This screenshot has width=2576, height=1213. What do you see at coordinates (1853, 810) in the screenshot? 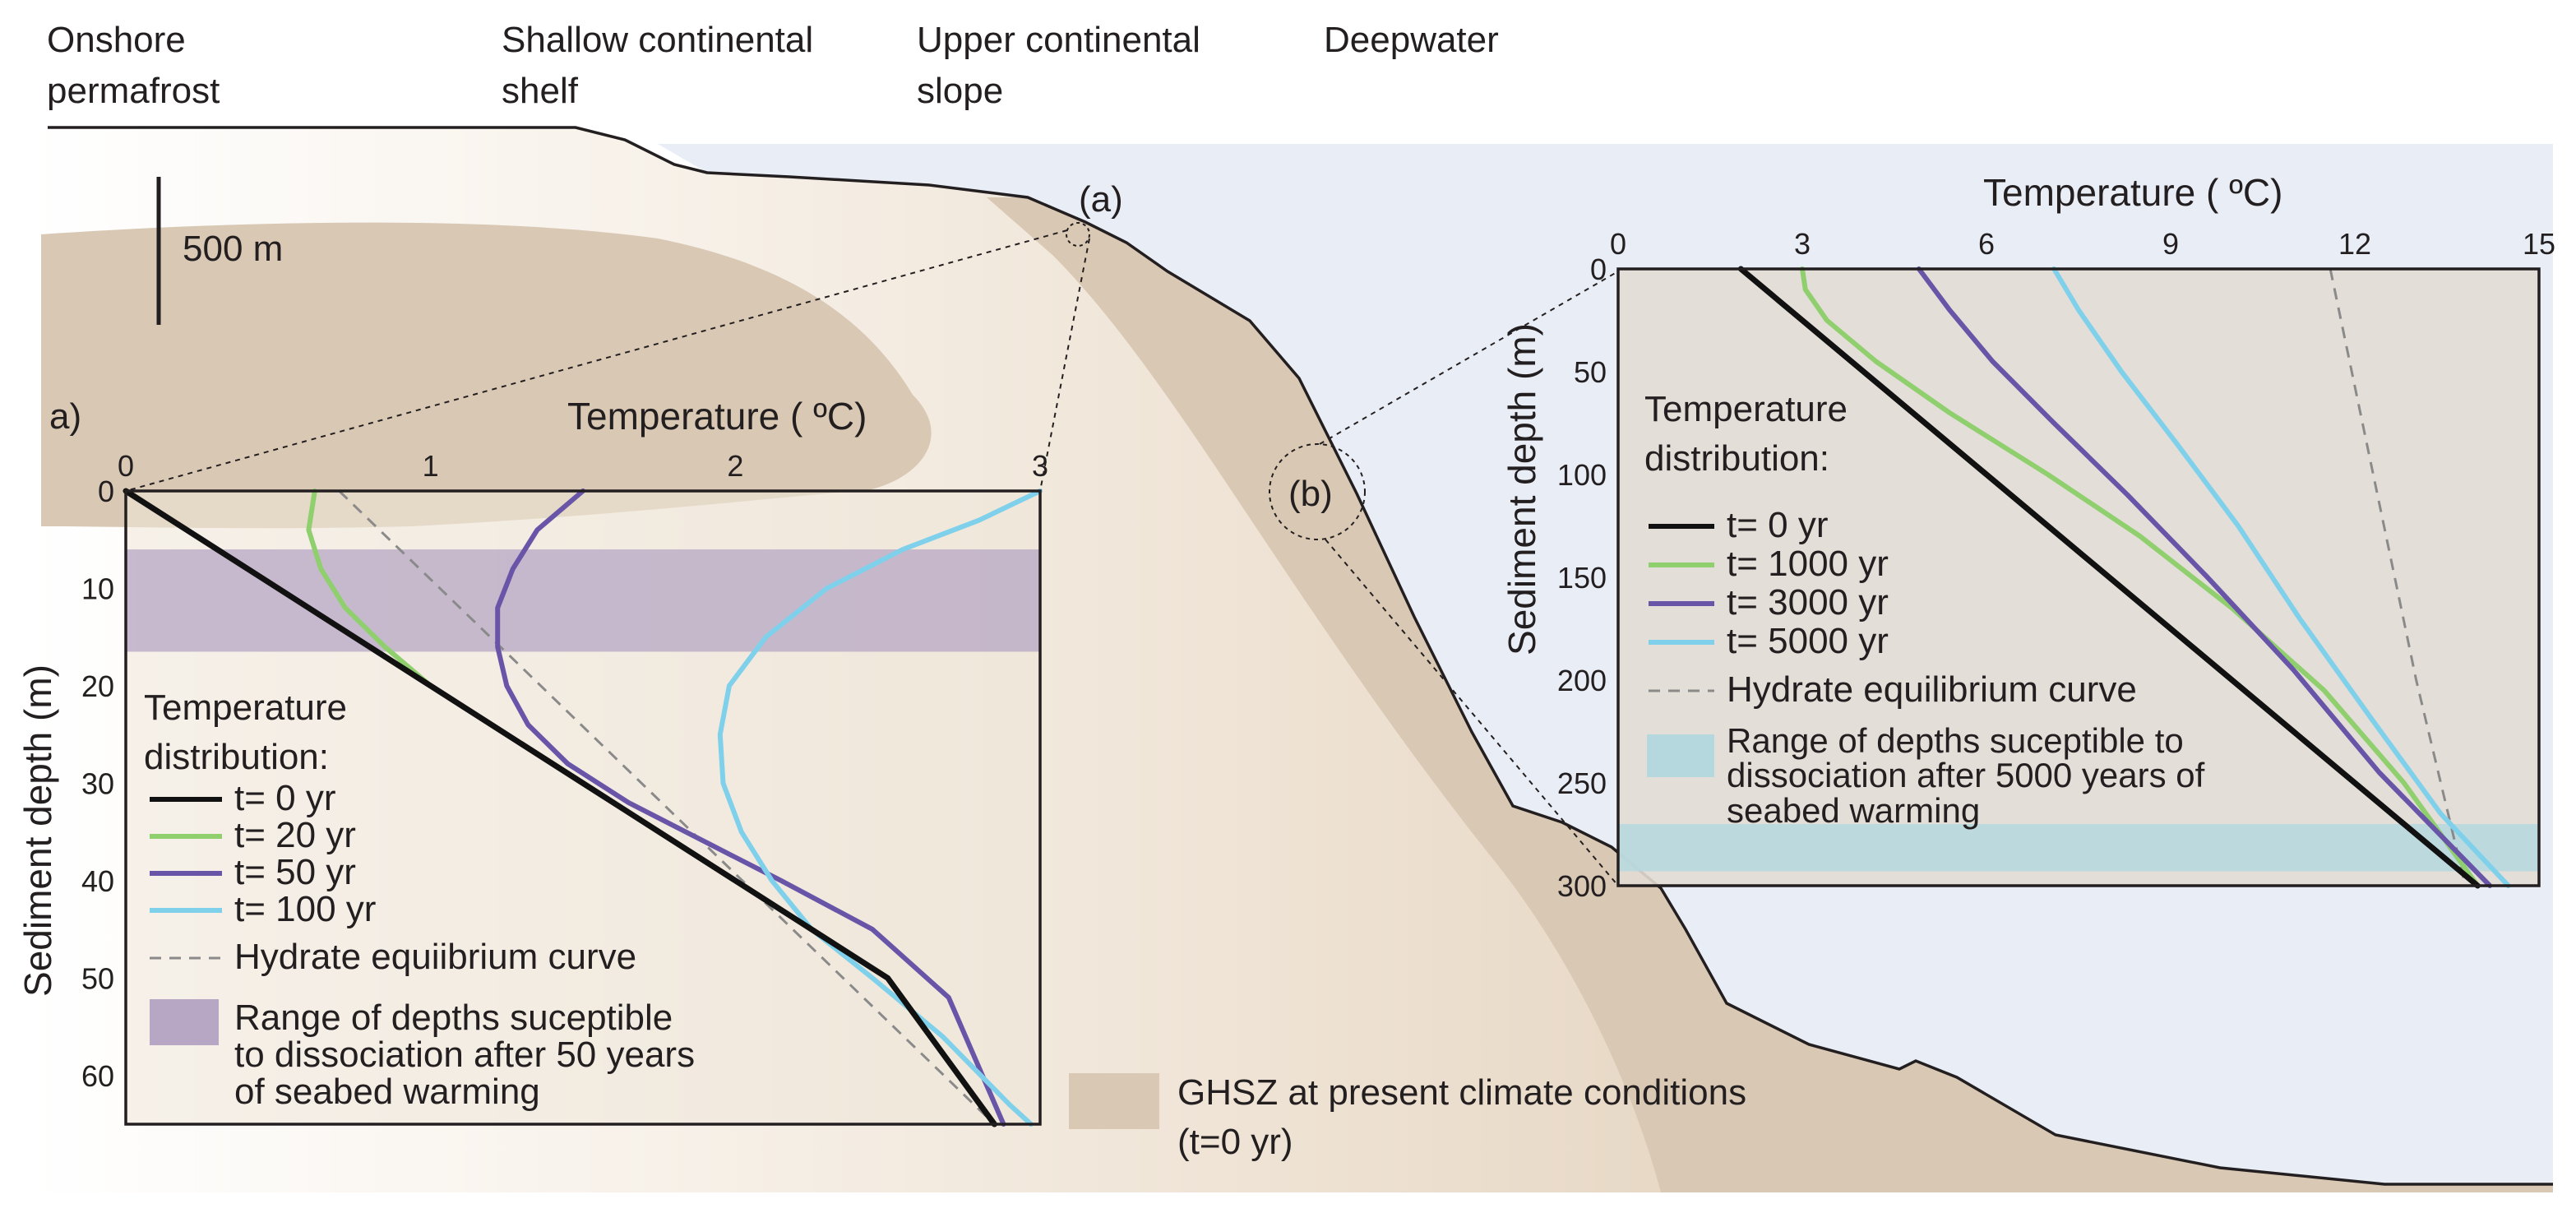
I see `panel-b-legend-range-3: seabed warming` at bounding box center [1853, 810].